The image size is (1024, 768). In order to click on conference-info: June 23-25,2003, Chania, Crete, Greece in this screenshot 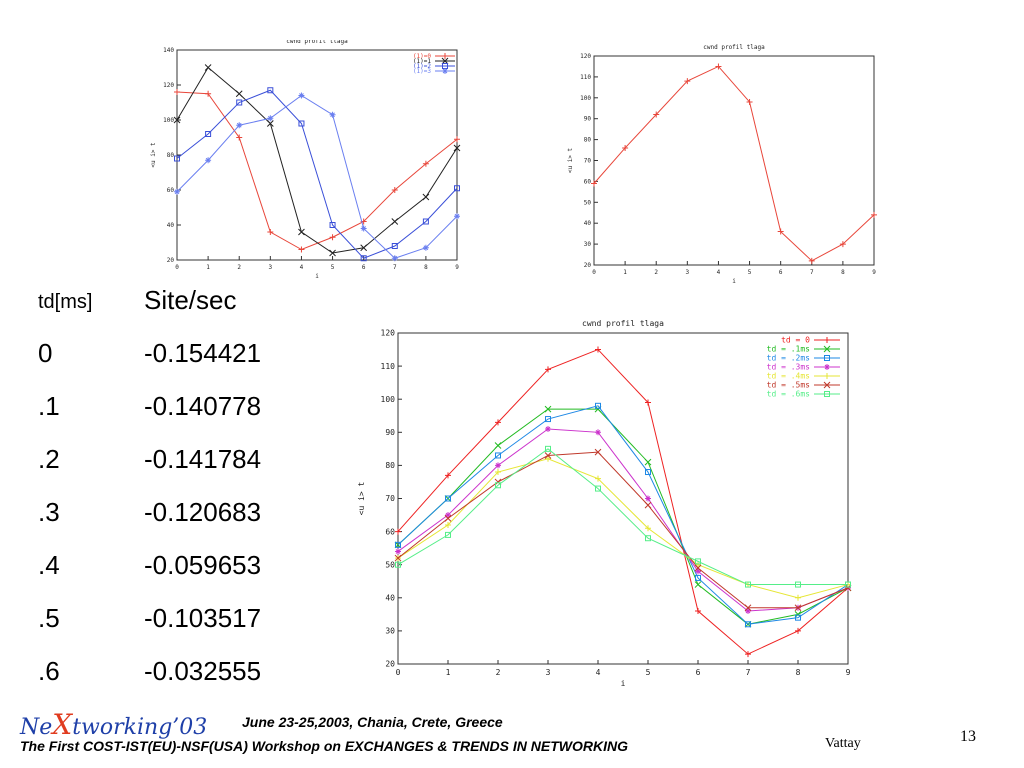, I will do `click(372, 722)`.